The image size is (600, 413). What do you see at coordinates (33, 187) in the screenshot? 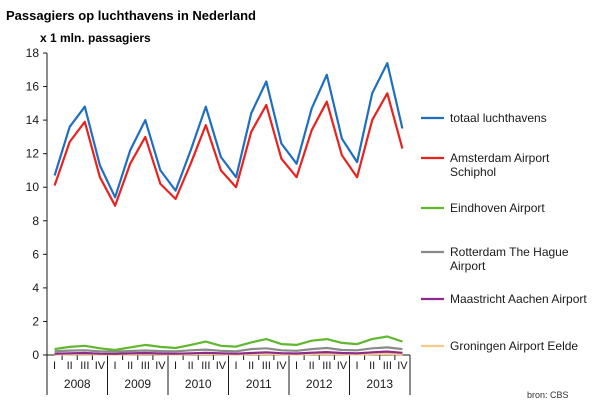
I see `y-tick-label: 10` at bounding box center [33, 187].